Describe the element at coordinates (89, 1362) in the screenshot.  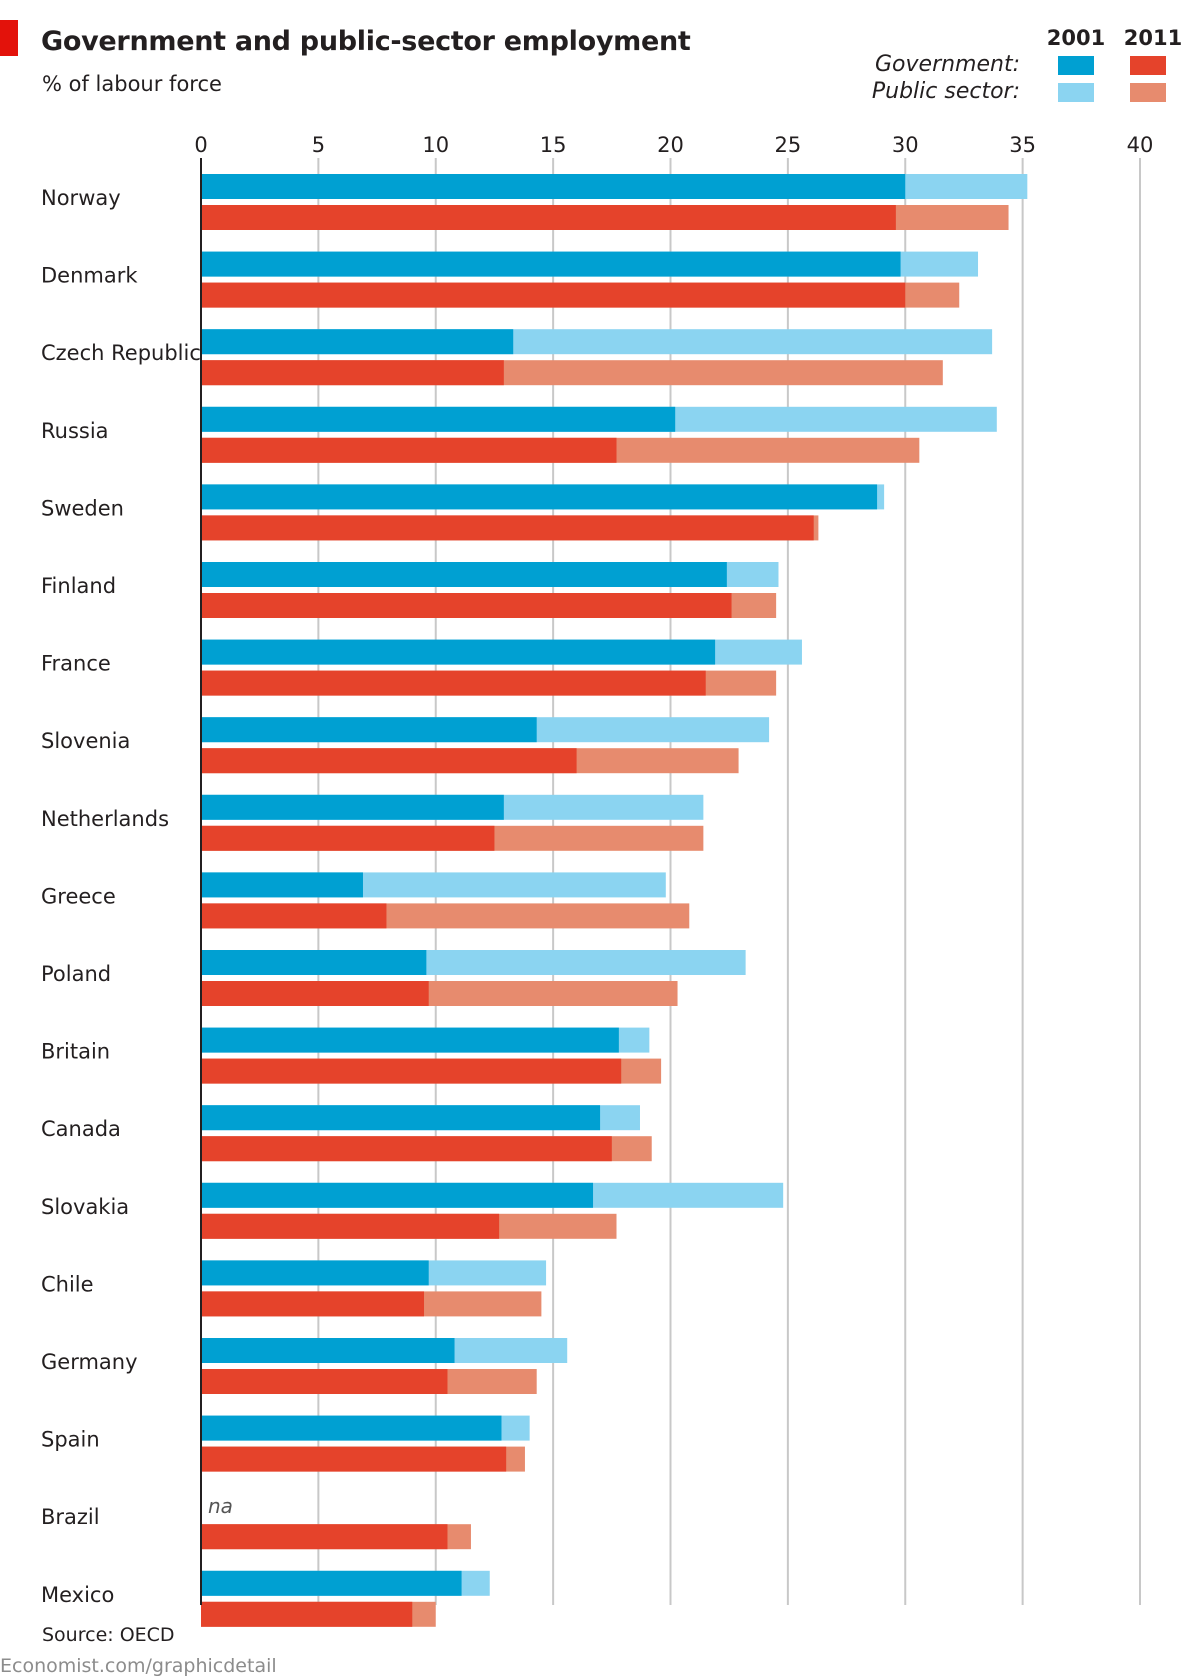
I see `category-label-germany: Germany` at that location.